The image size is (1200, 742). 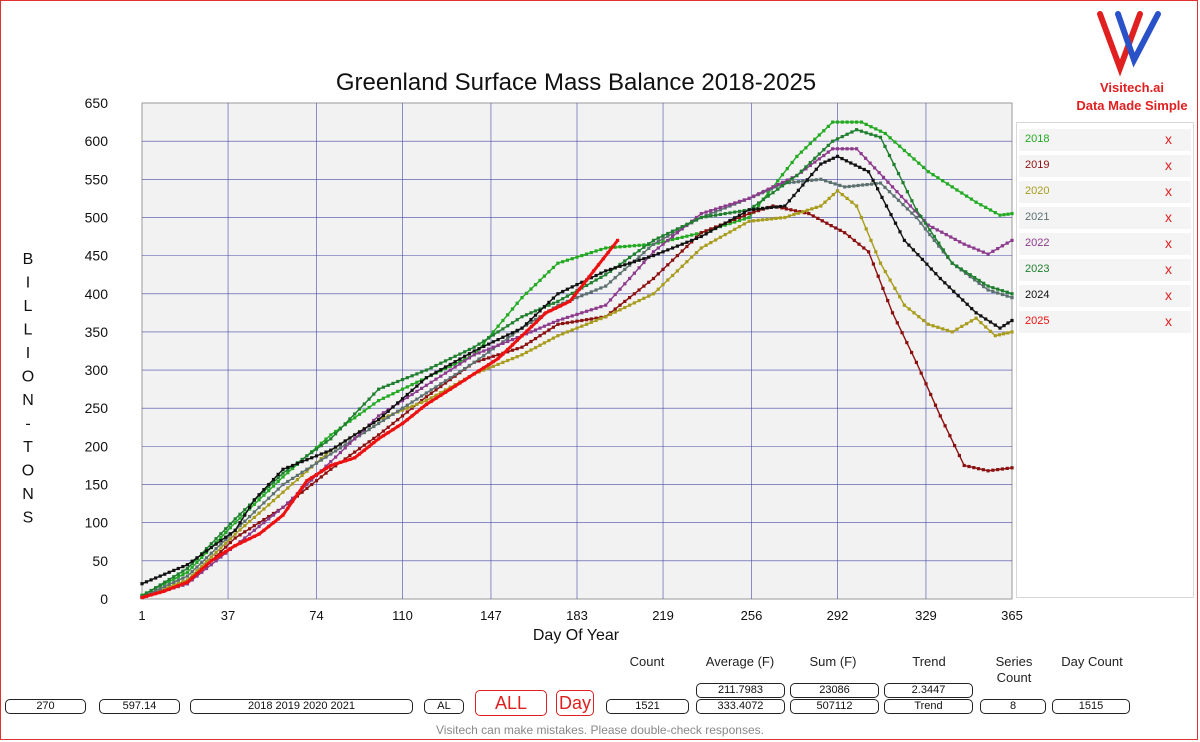 I want to click on legend-item-2023: 2023 x, so click(x=1105, y=270).